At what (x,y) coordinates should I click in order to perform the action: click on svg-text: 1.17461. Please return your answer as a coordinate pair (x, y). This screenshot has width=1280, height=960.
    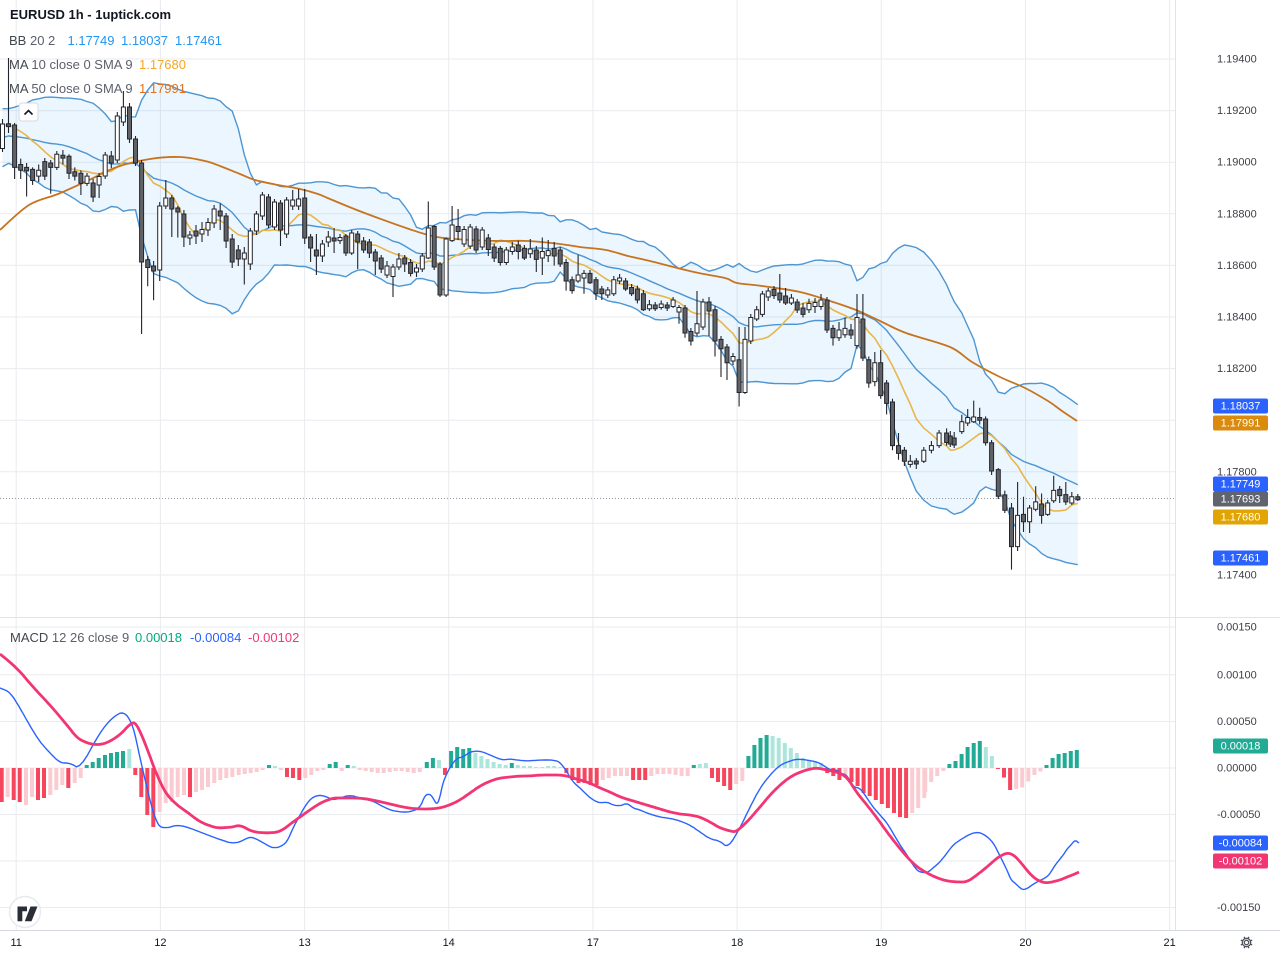
    Looking at the image, I should click on (1241, 559).